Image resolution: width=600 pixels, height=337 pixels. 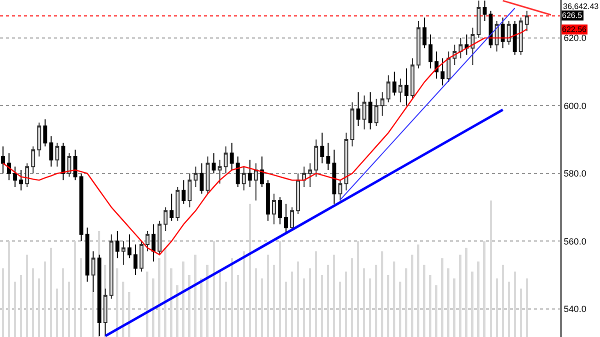 I want to click on annotation: 626.5, so click(x=572, y=15).